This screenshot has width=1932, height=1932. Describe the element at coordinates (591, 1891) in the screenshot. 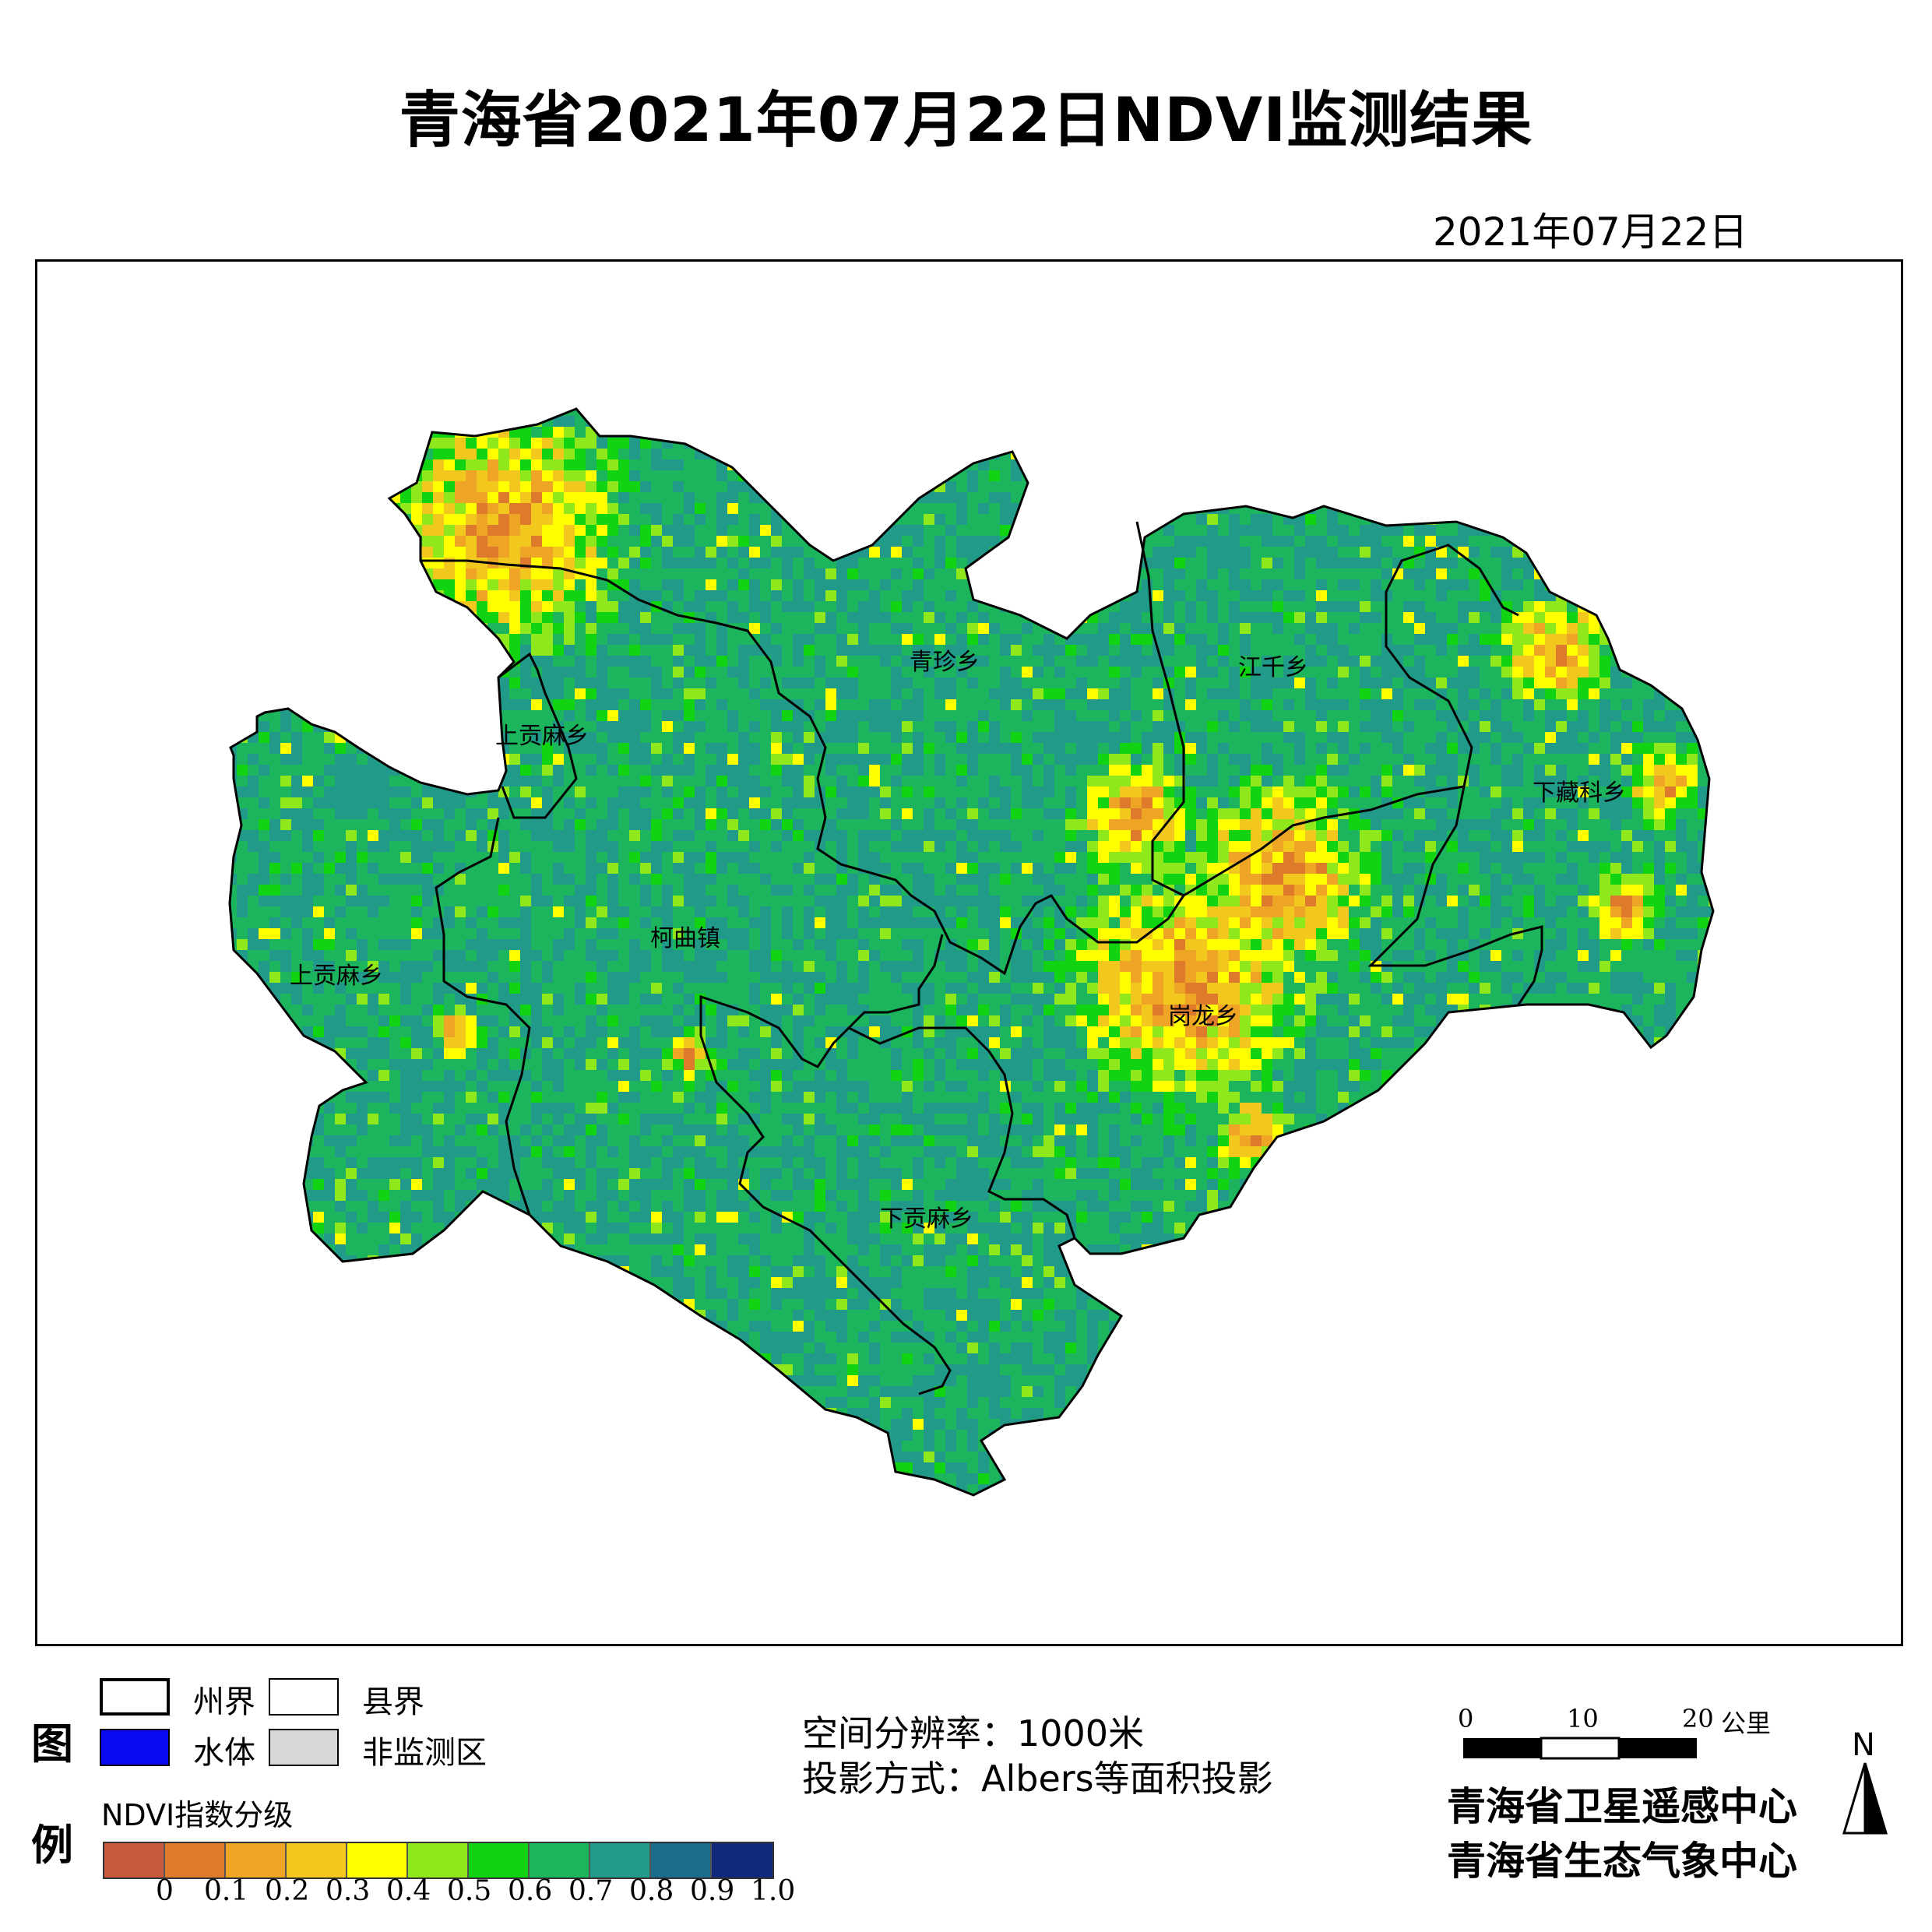

I see `ndvi-tick: 0.7` at that location.